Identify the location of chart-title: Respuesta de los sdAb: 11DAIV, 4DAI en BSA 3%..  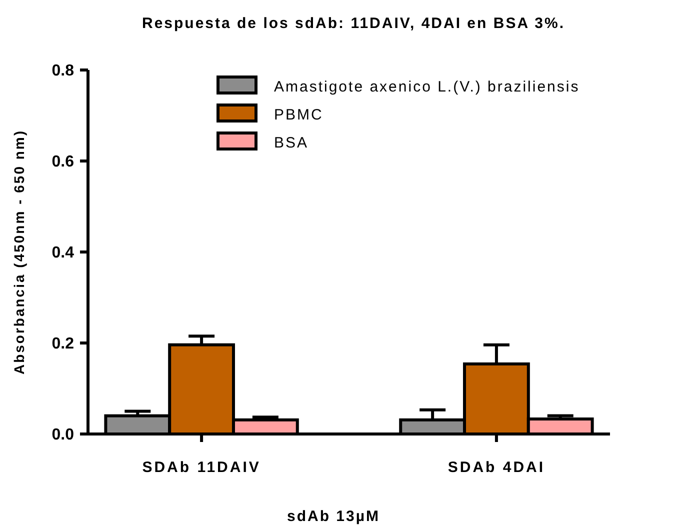
(354, 23).